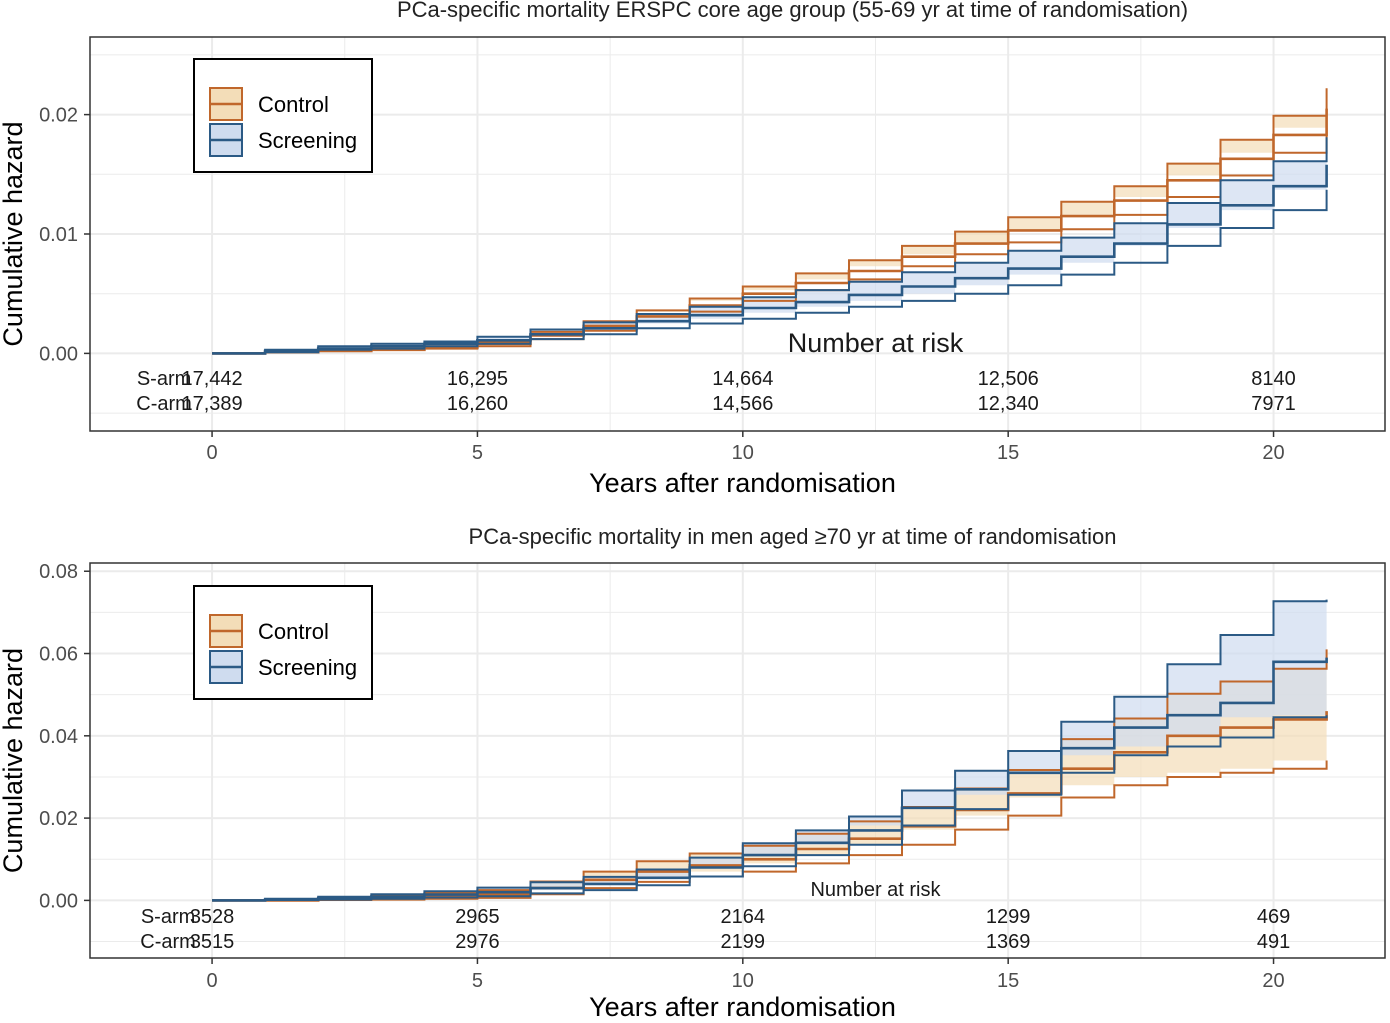 This screenshot has width=1390, height=1023. What do you see at coordinates (1008, 404) in the screenshot?
I see `risk-count: 12,340` at bounding box center [1008, 404].